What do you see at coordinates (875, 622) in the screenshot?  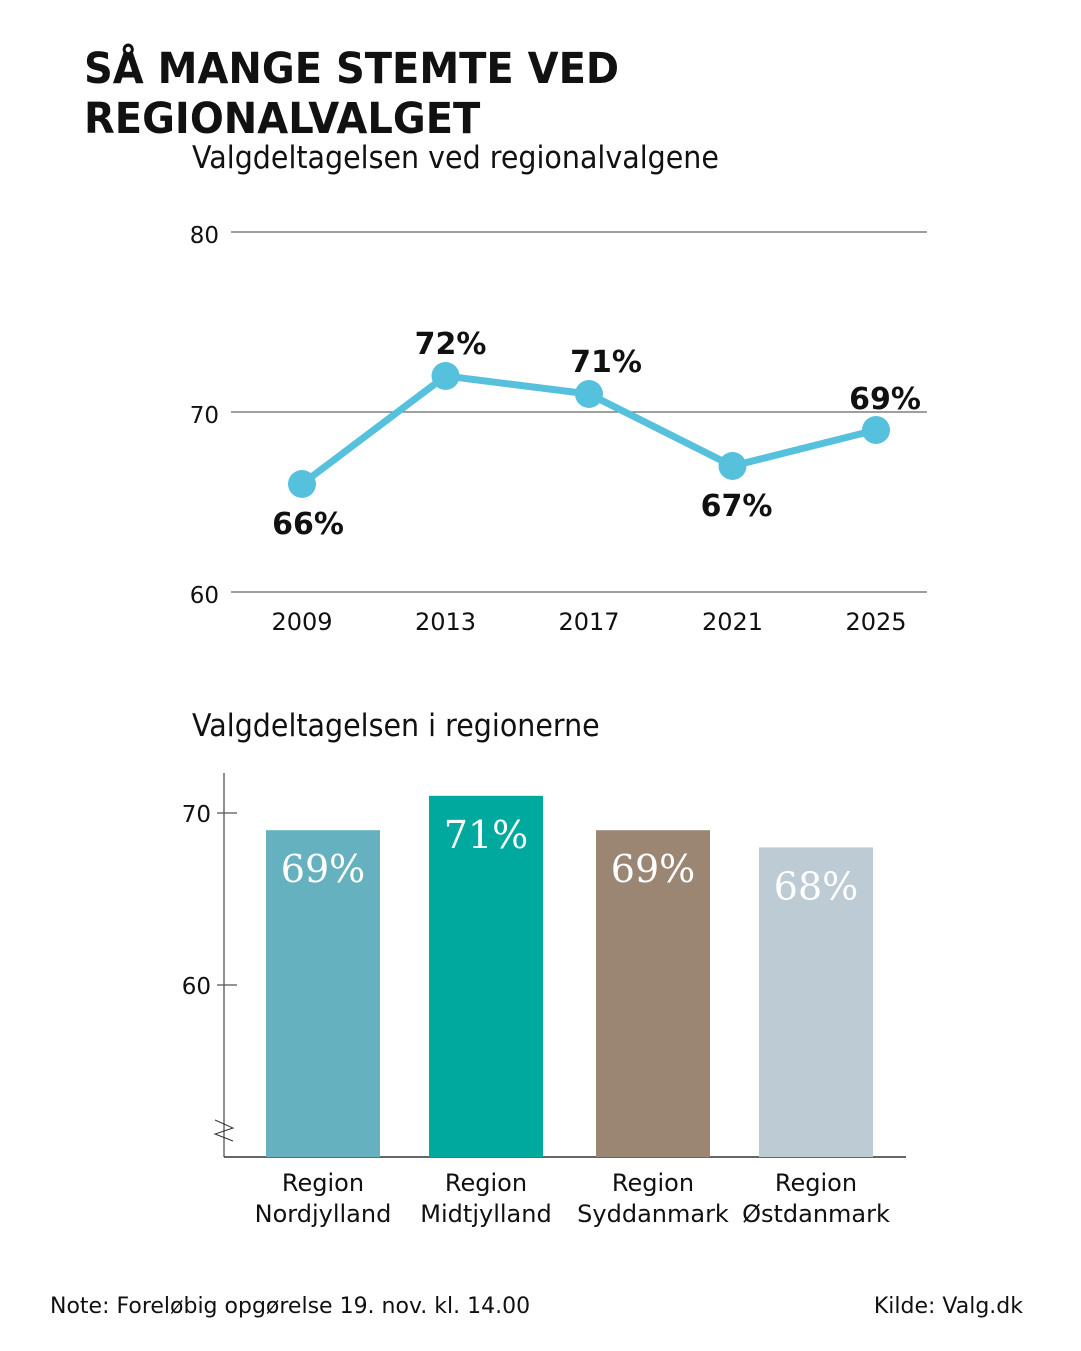 I see `x-tick-label: 2025` at bounding box center [875, 622].